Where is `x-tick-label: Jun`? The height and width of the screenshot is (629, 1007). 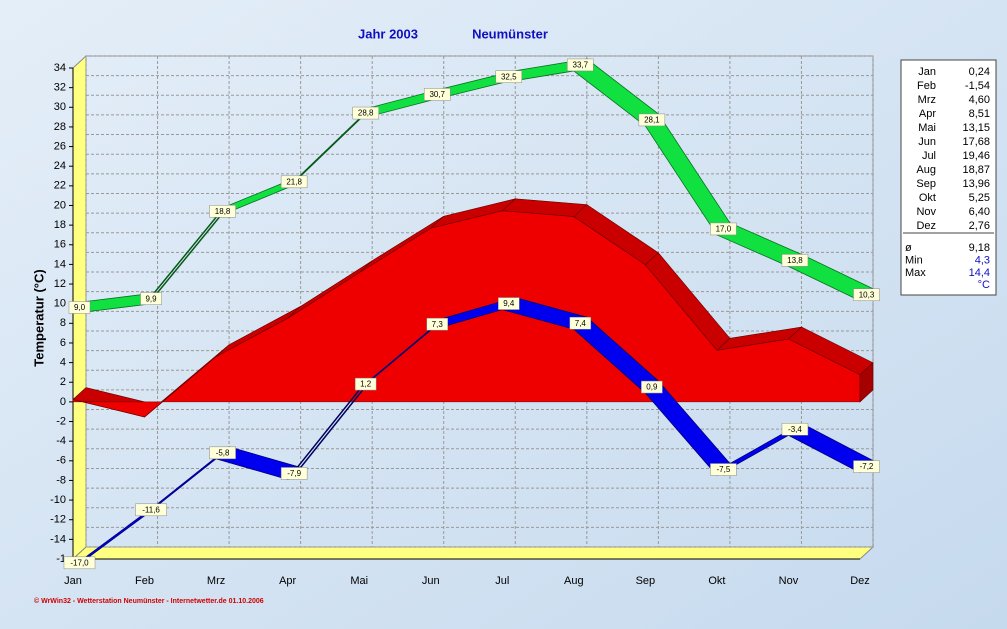
x-tick-label: Jun is located at coordinates (431, 581).